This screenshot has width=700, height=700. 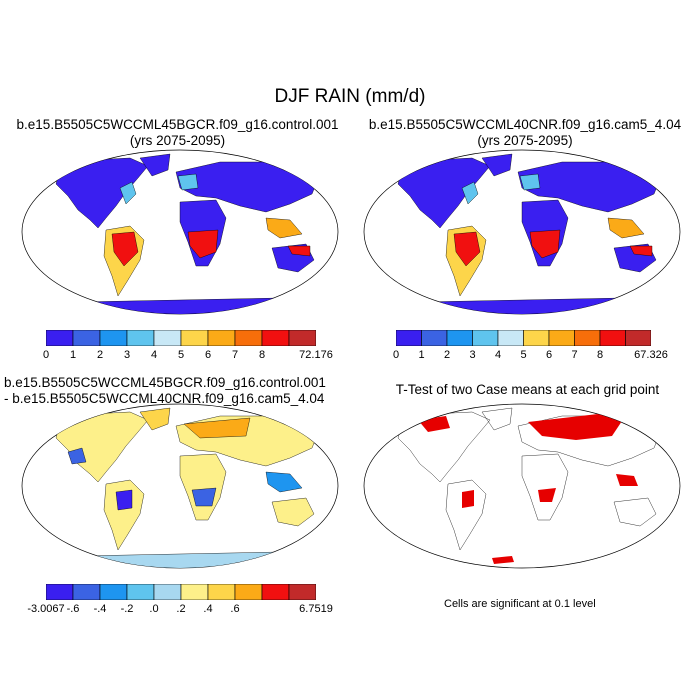 I want to click on map-ttest, so click(x=522, y=486).